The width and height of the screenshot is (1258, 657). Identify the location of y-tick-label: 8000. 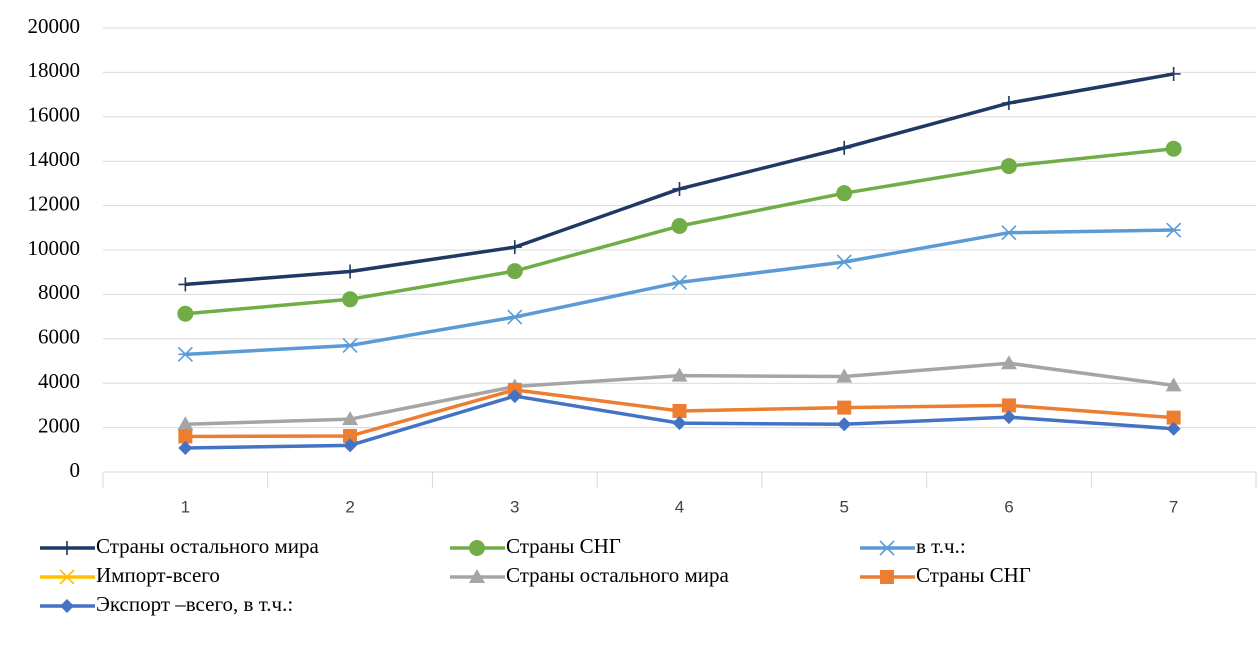
(59, 292).